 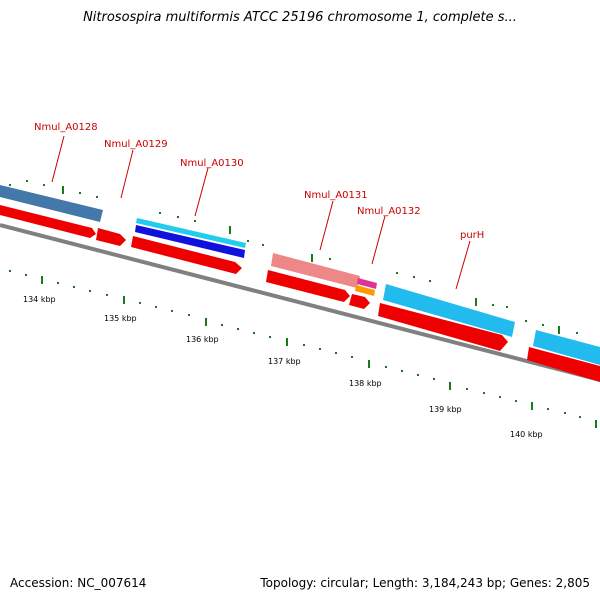 What do you see at coordinates (365, 290) in the screenshot?
I see `gene-bar-Nmul_A0132-orange` at bounding box center [365, 290].